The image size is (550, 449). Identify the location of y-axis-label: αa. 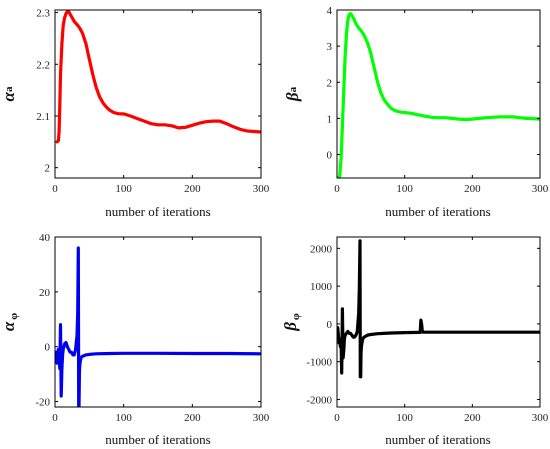
(9, 93).